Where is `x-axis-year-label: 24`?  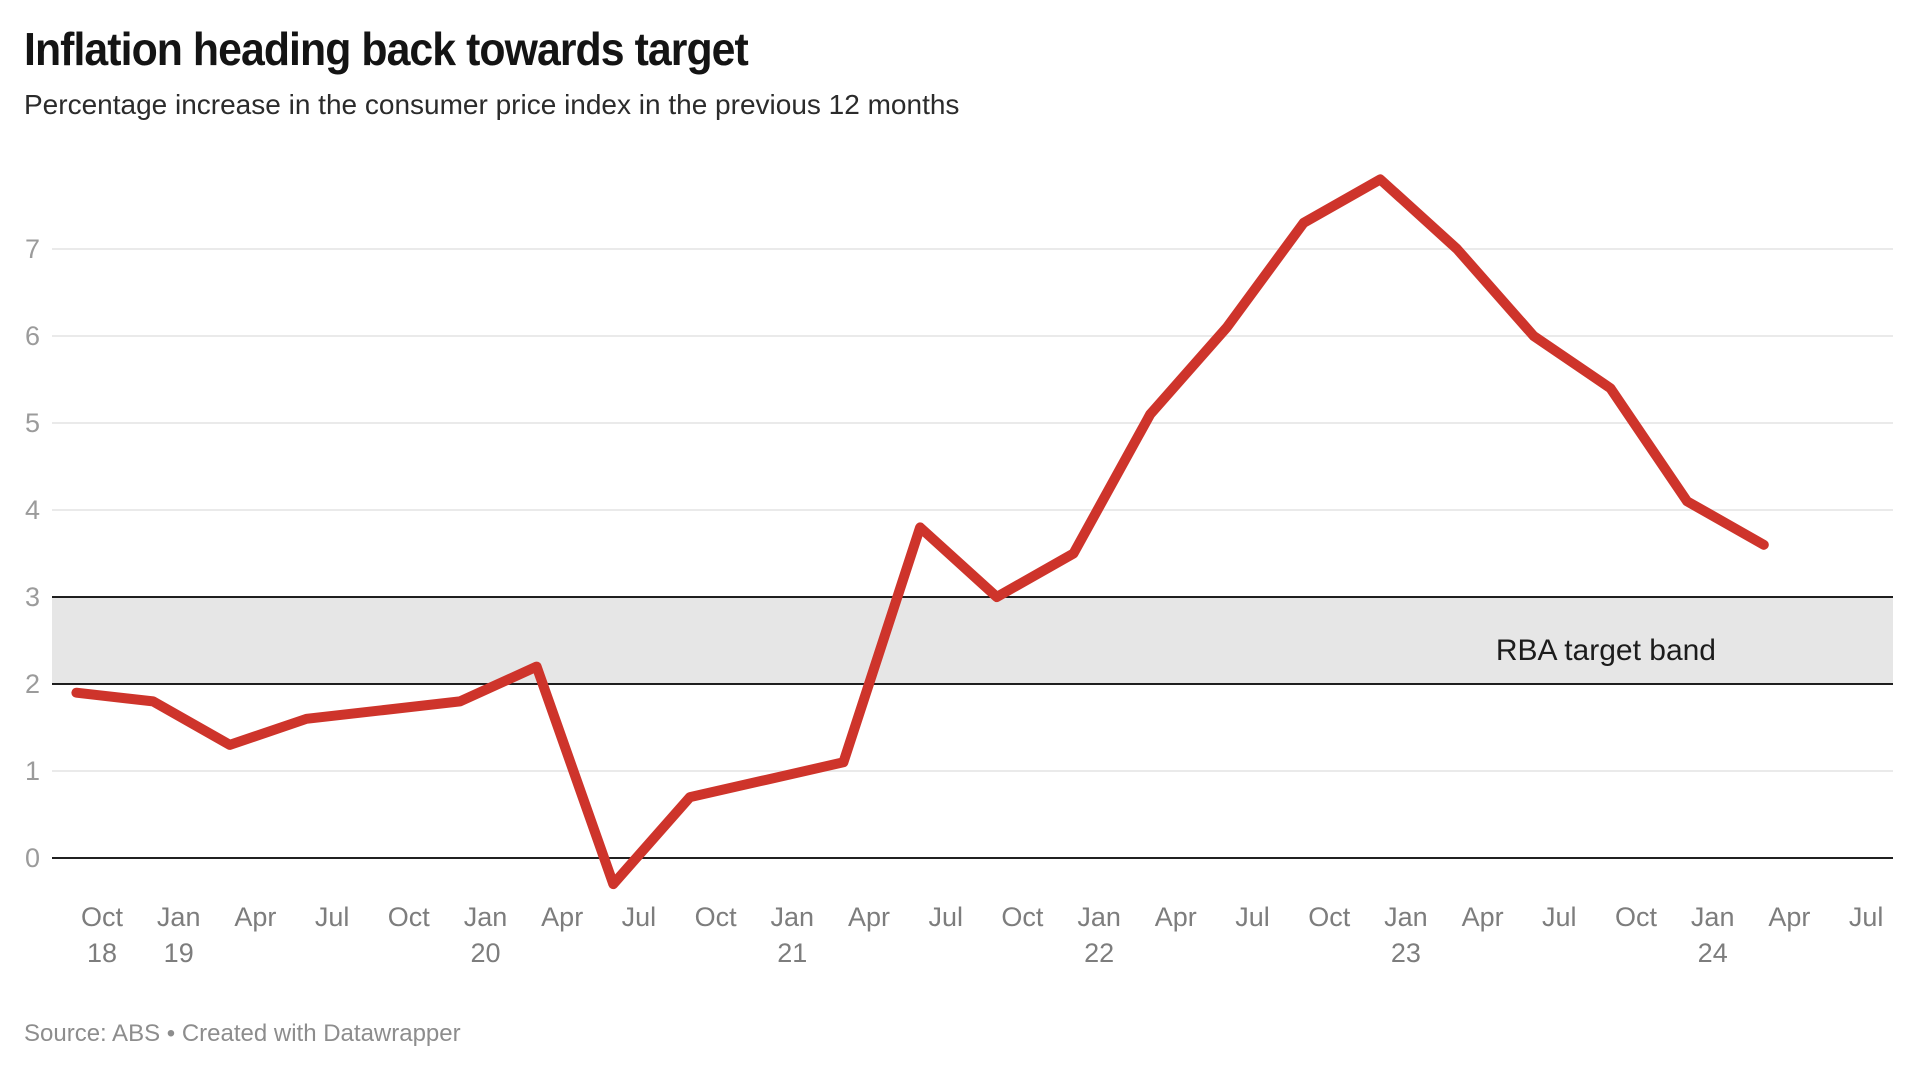
x-axis-year-label: 24 is located at coordinates (1713, 953).